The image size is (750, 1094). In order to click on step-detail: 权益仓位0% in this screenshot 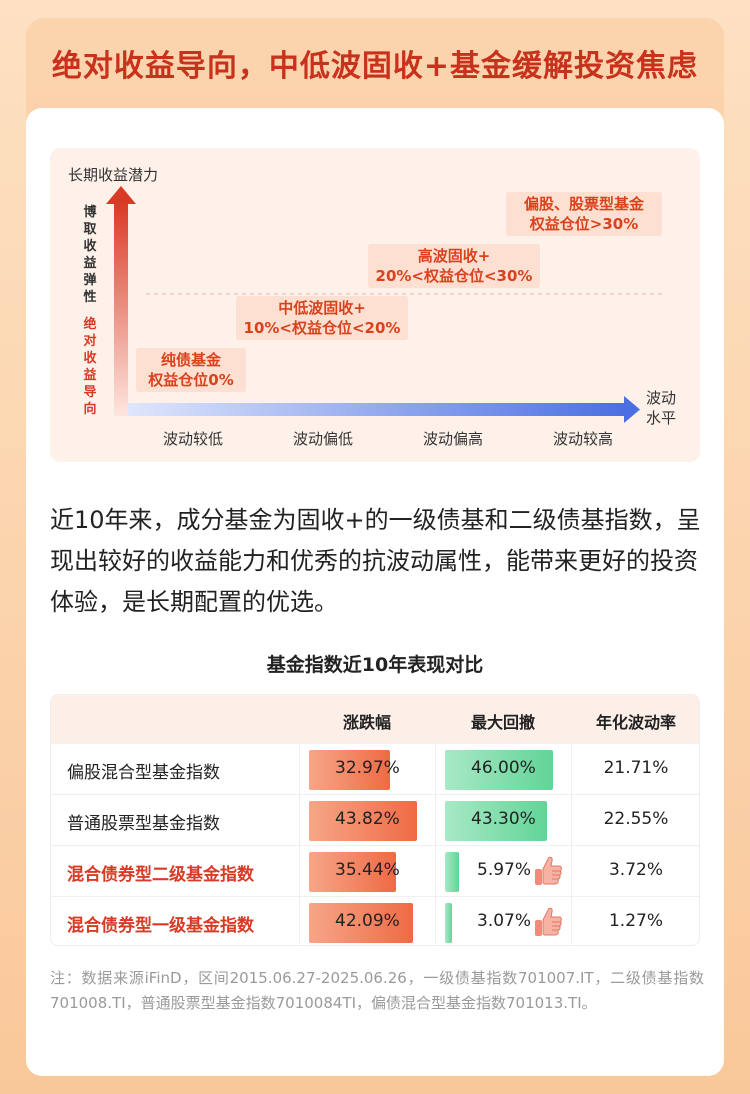, I will do `click(191, 380)`.